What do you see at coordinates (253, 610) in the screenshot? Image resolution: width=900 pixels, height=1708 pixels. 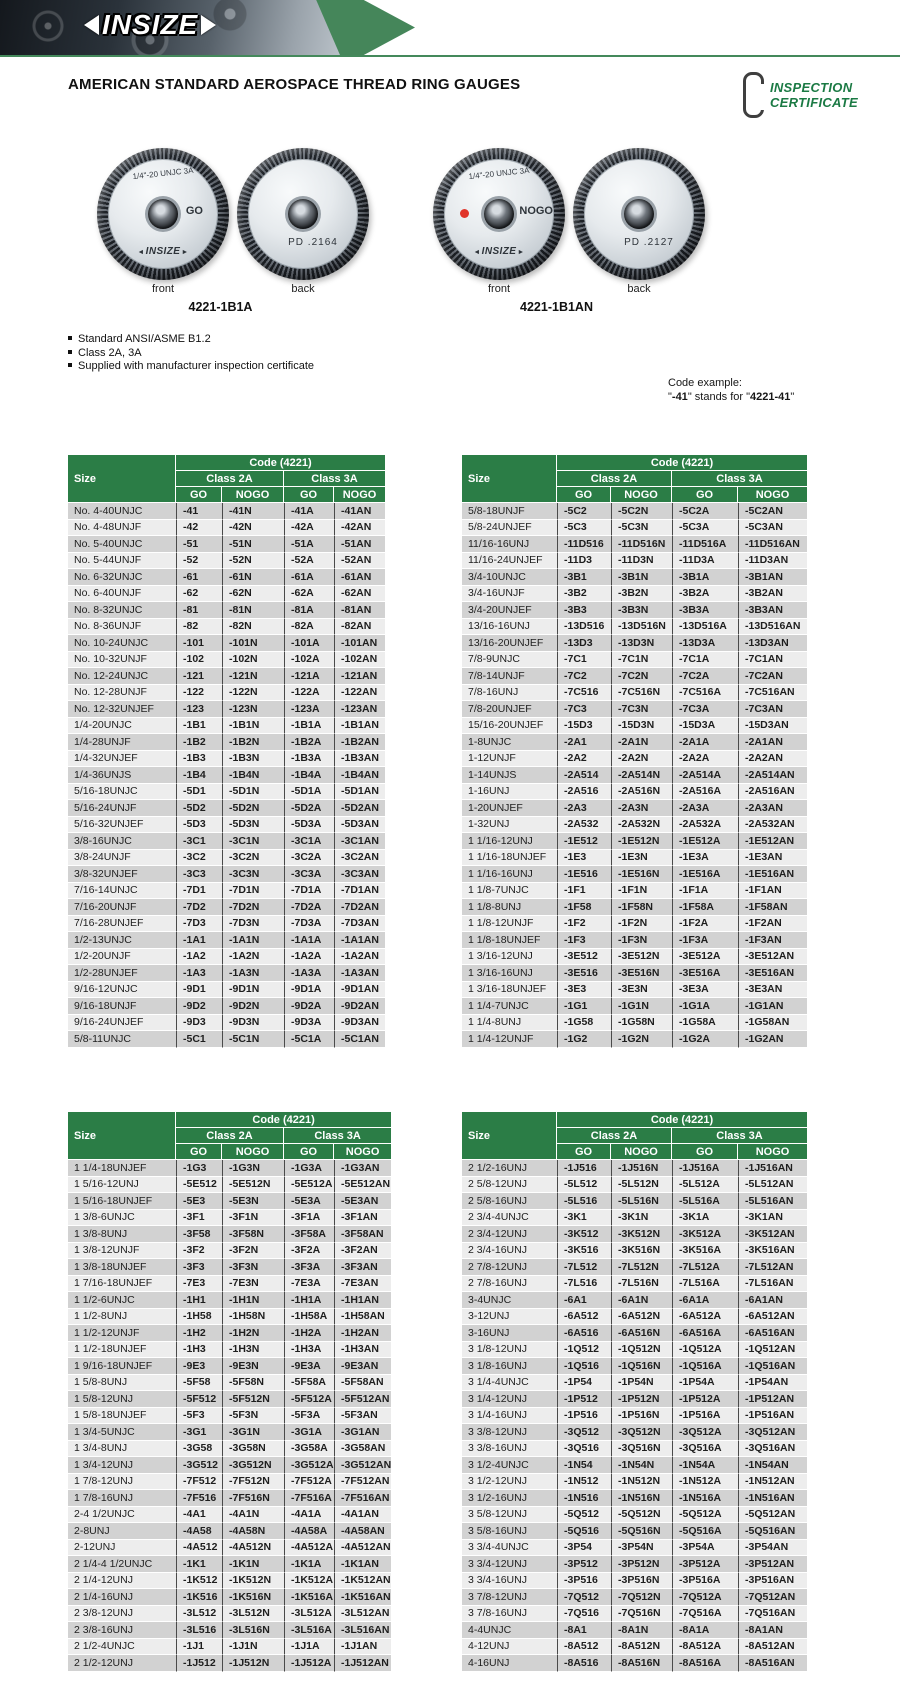 I see `code-cell: -81N` at bounding box center [253, 610].